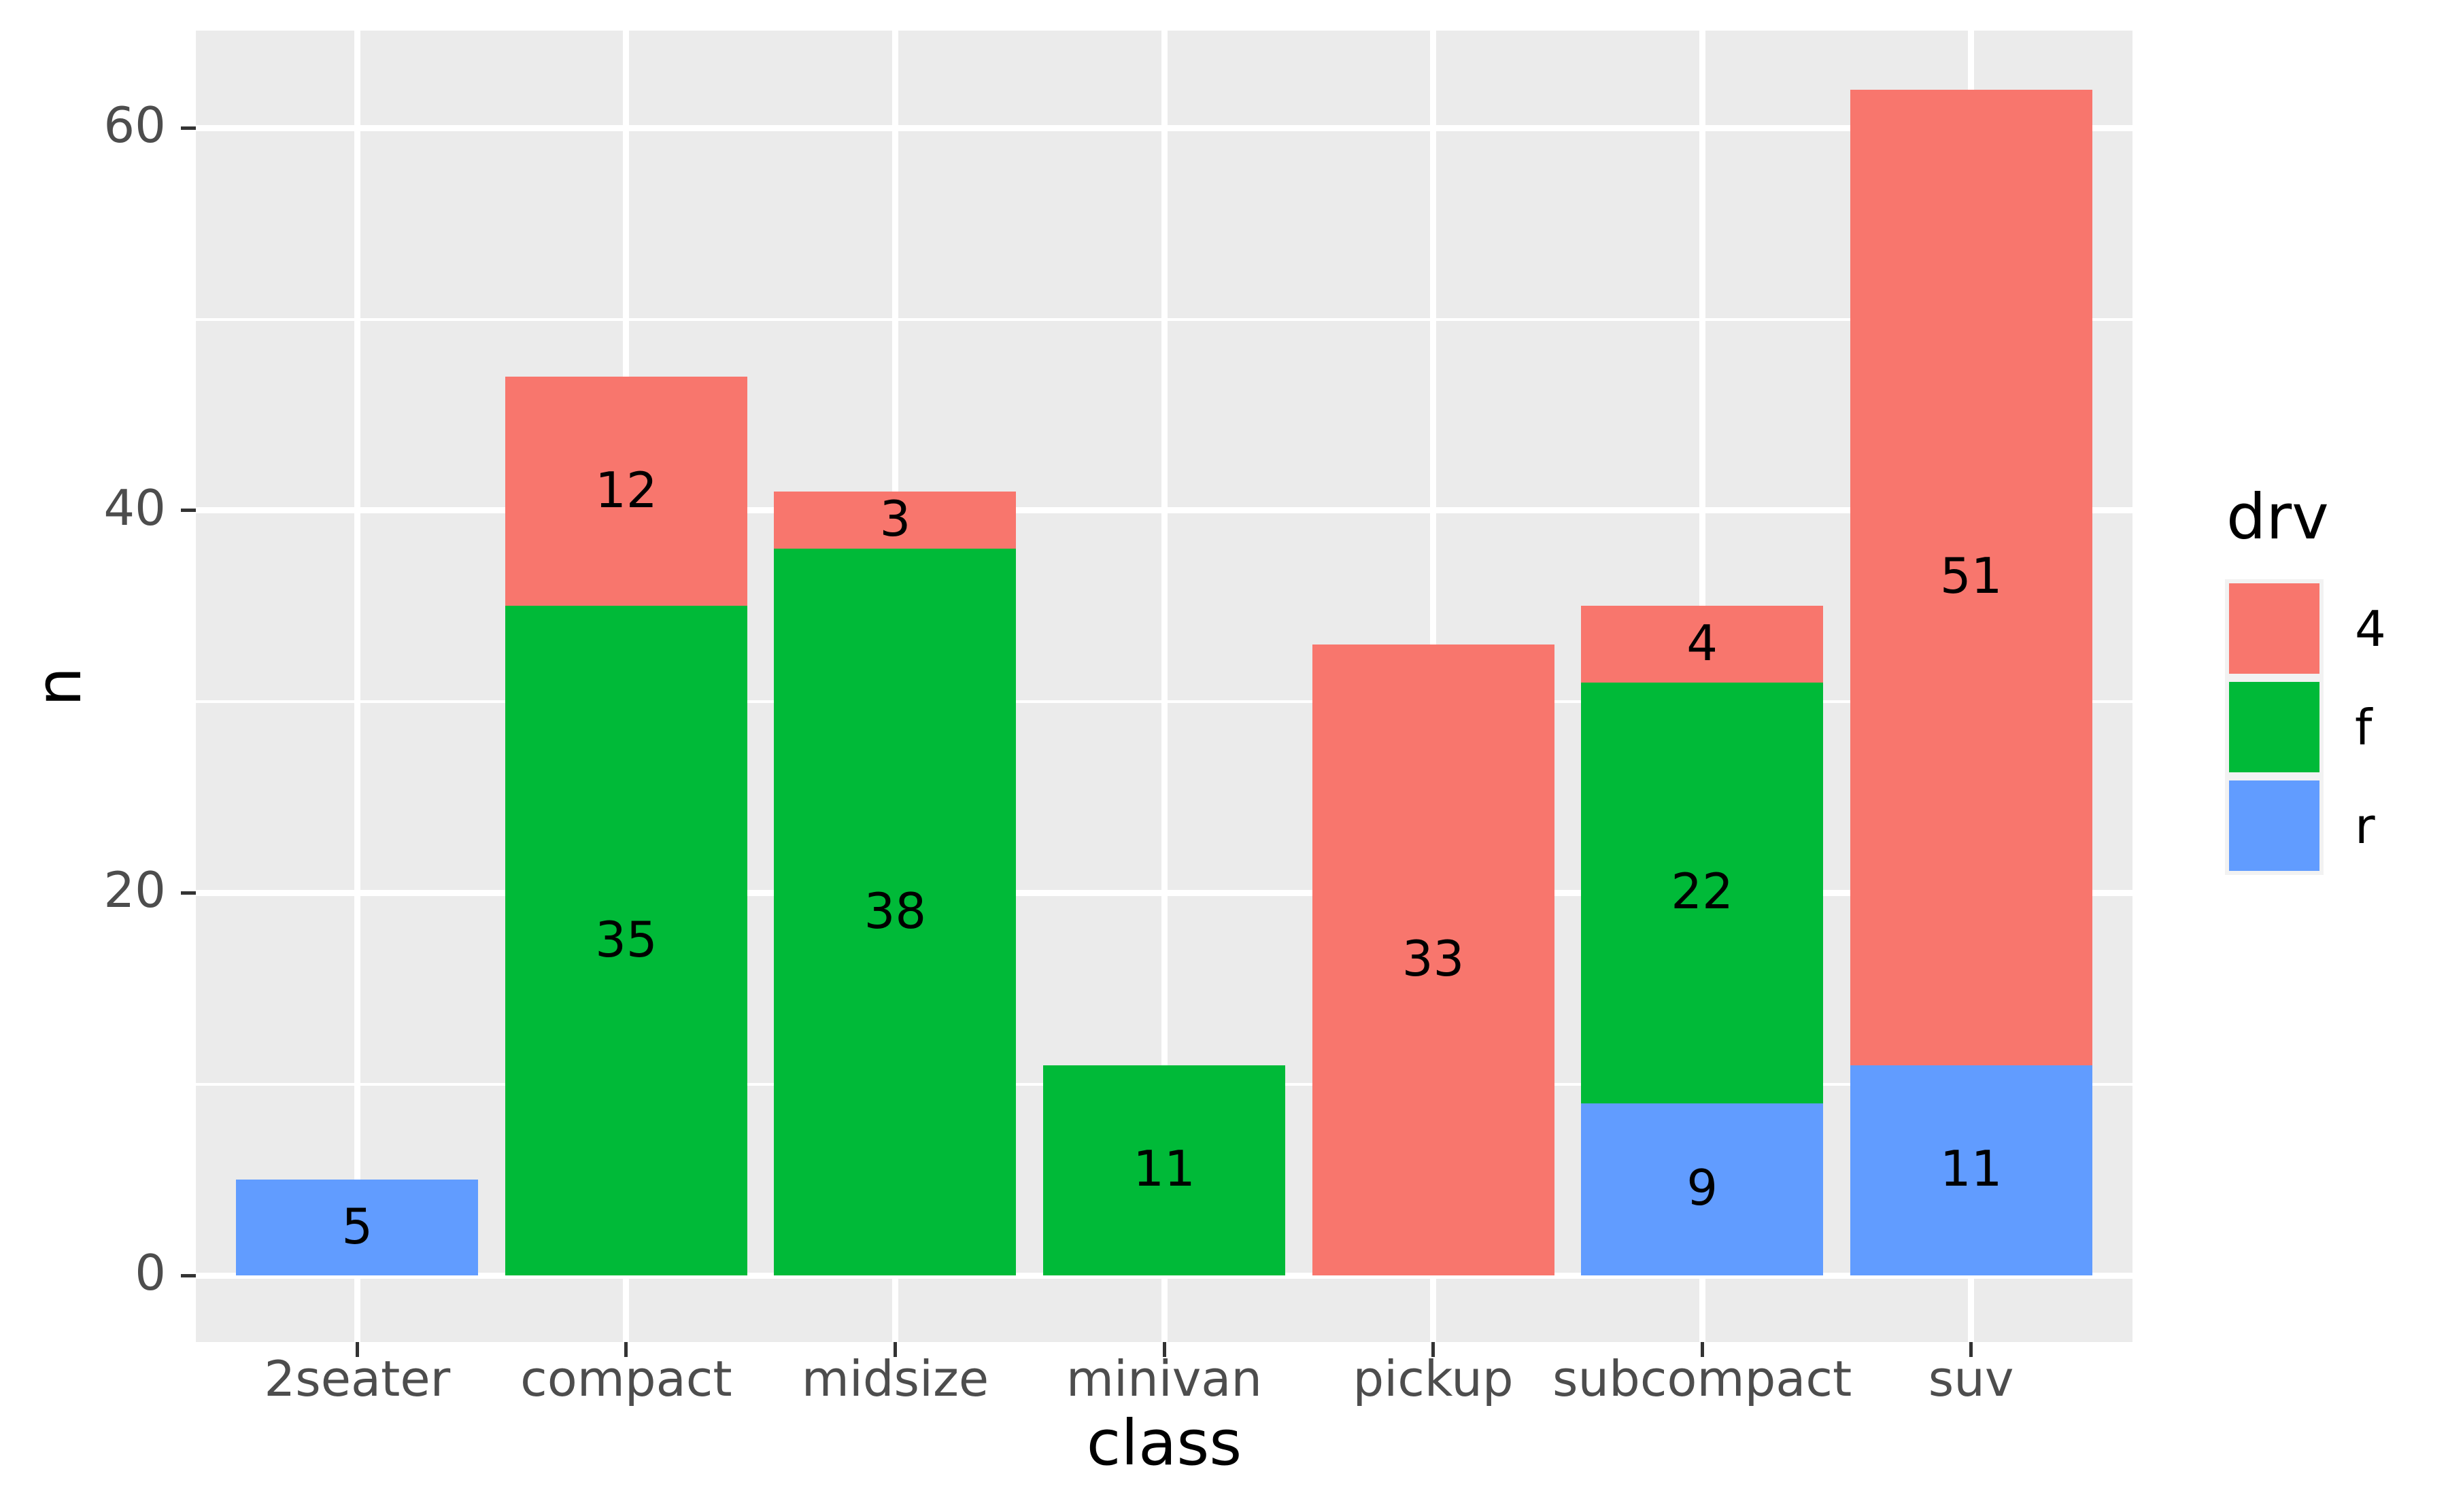  Describe the element at coordinates (358, 1378) in the screenshot. I see `x-tick-label: 2seater` at that location.